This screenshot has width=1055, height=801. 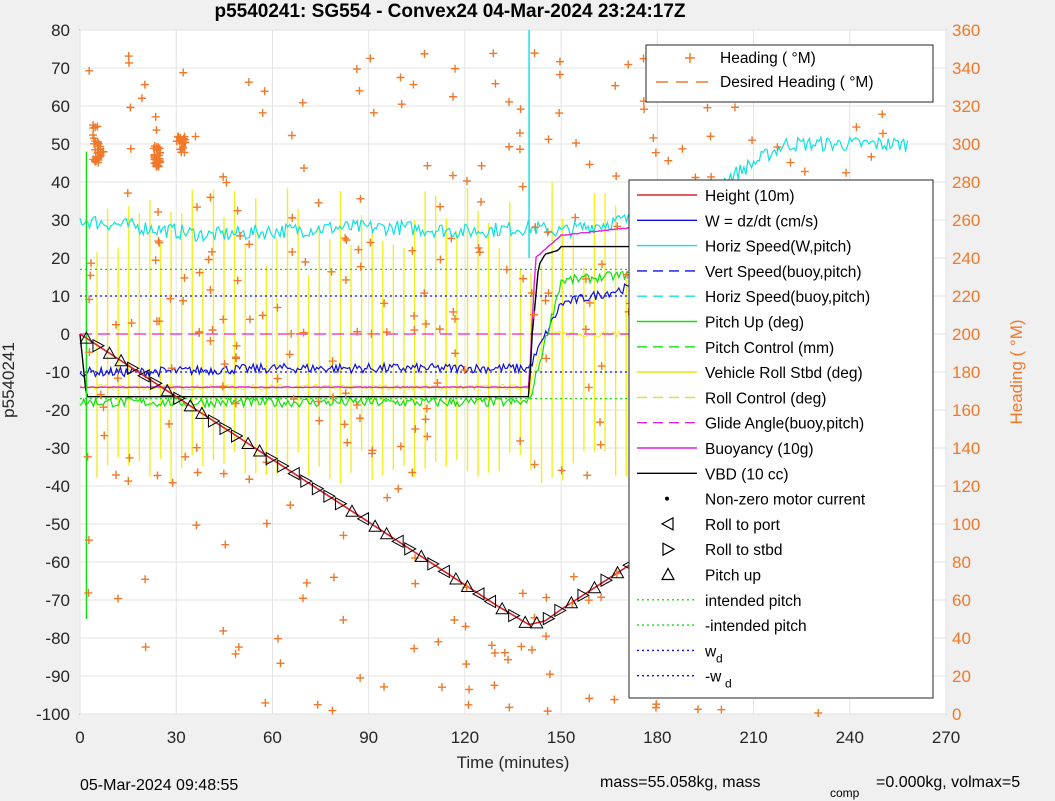 What do you see at coordinates (690, 58) in the screenshot?
I see `heading-legend-plus` at bounding box center [690, 58].